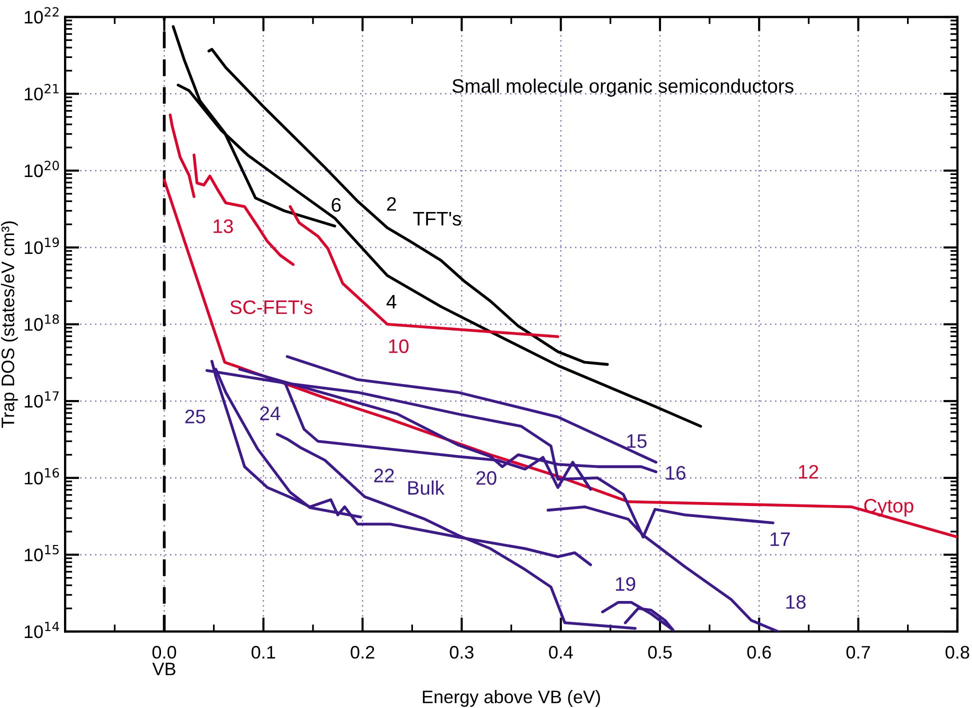 This screenshot has width=972, height=708. Describe the element at coordinates (399, 346) in the screenshot. I see `series-label: 10` at that location.